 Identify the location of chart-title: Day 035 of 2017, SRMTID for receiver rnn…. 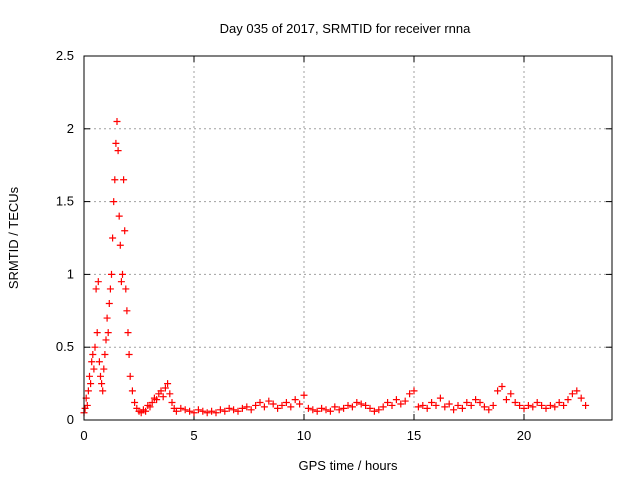
(345, 28).